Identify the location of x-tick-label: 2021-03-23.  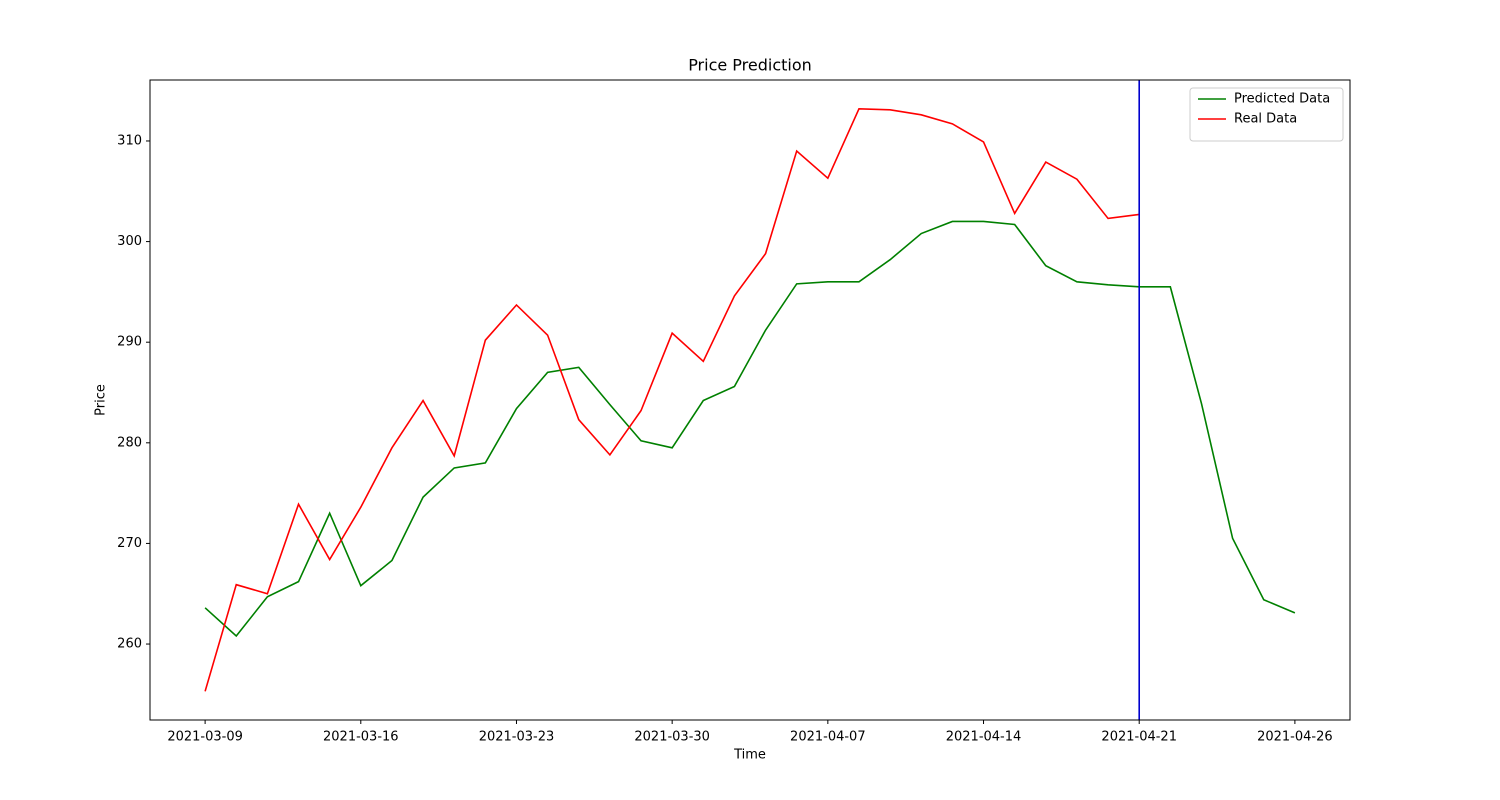
(517, 737).